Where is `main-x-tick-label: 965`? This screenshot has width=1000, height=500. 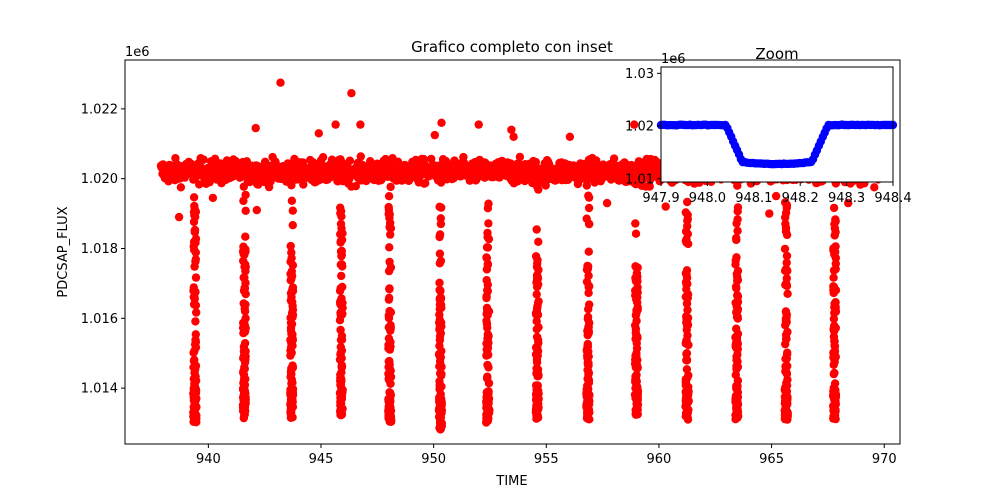 main-x-tick-label: 965 is located at coordinates (771, 459).